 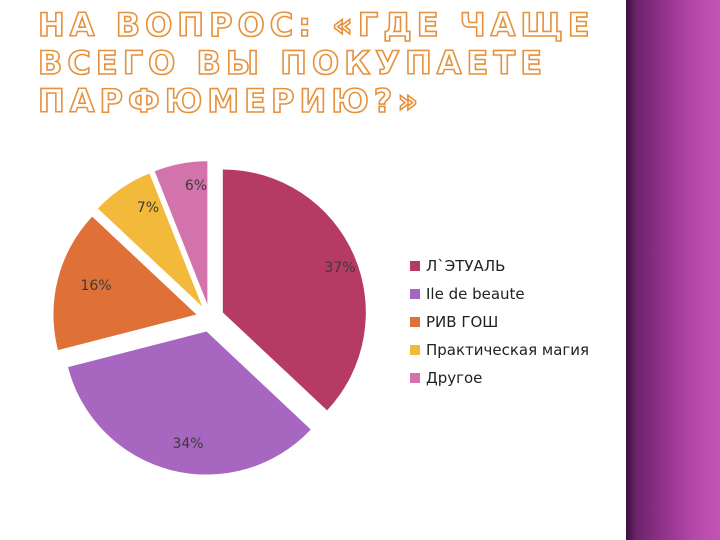 I want to click on slice-label-2: 34%, so click(x=187, y=444).